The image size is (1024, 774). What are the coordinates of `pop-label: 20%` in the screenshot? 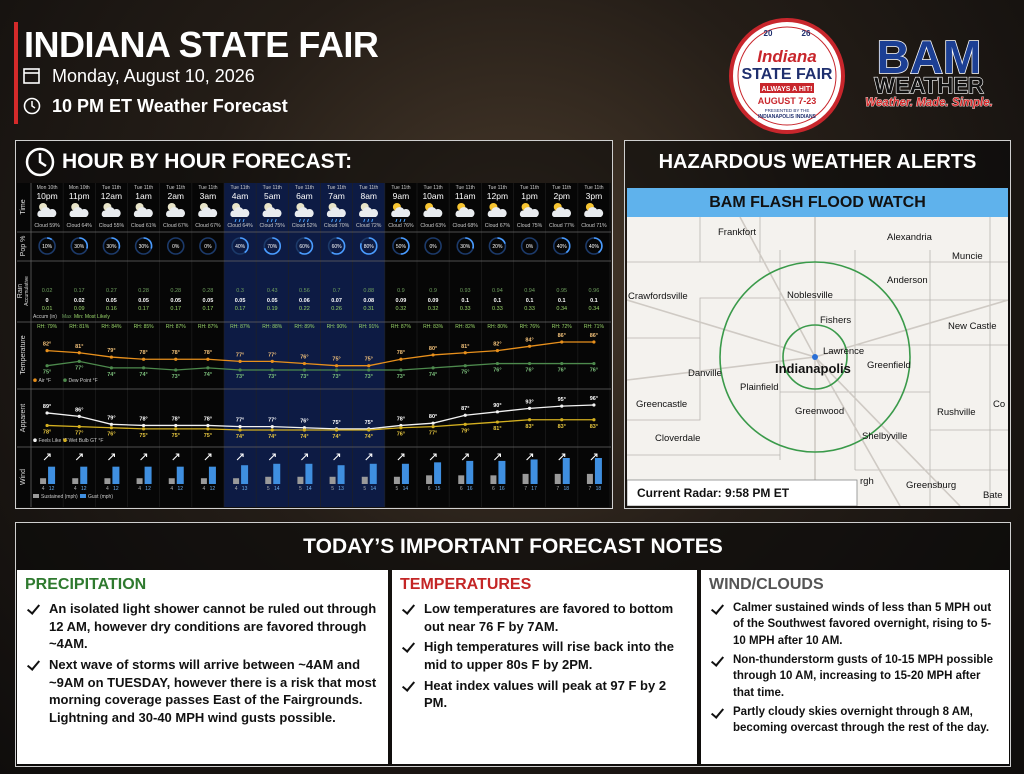 It's located at (497, 247).